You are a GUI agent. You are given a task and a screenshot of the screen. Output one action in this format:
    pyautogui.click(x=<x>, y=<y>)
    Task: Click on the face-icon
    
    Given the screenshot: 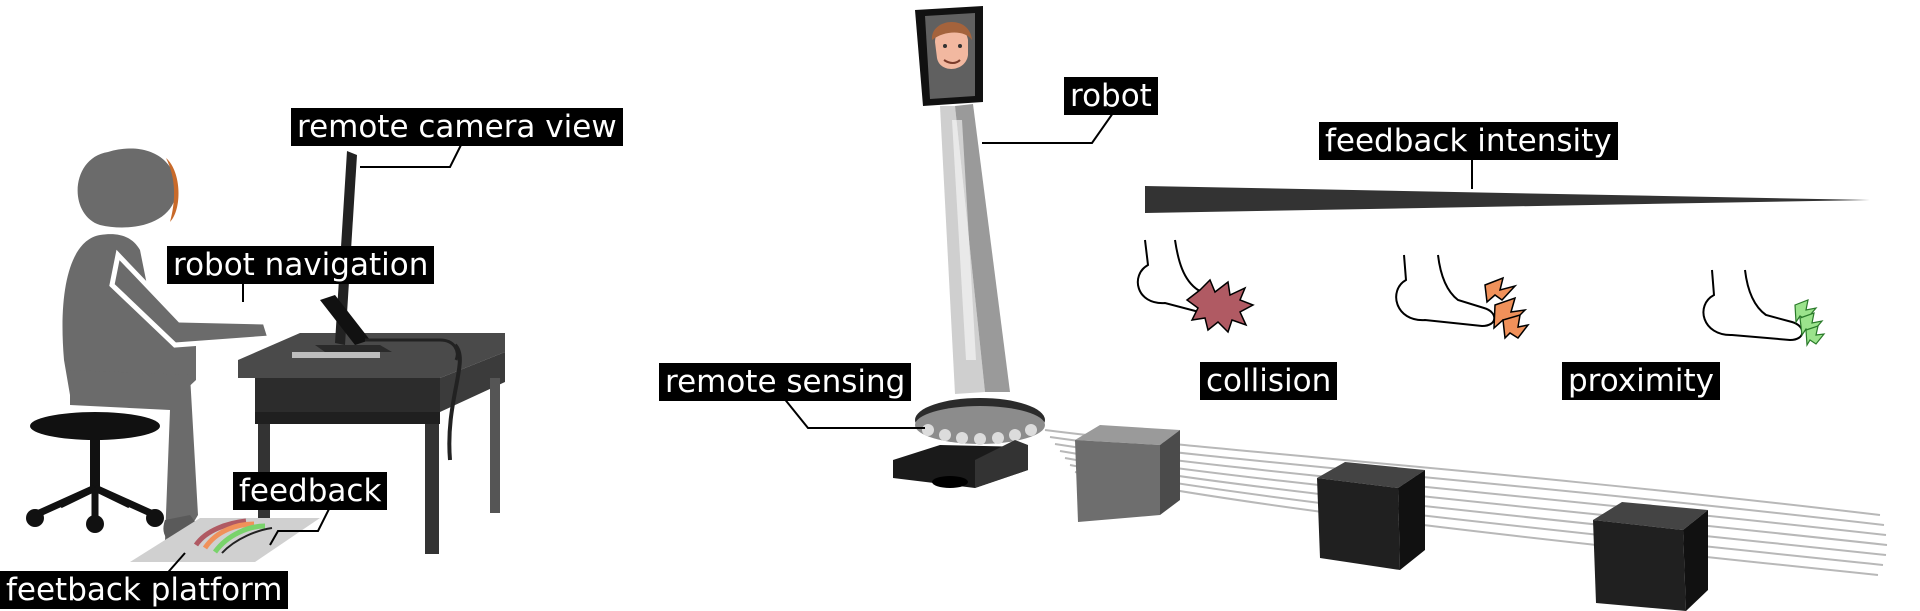 What is the action you would take?
    pyautogui.click(x=951, y=45)
    